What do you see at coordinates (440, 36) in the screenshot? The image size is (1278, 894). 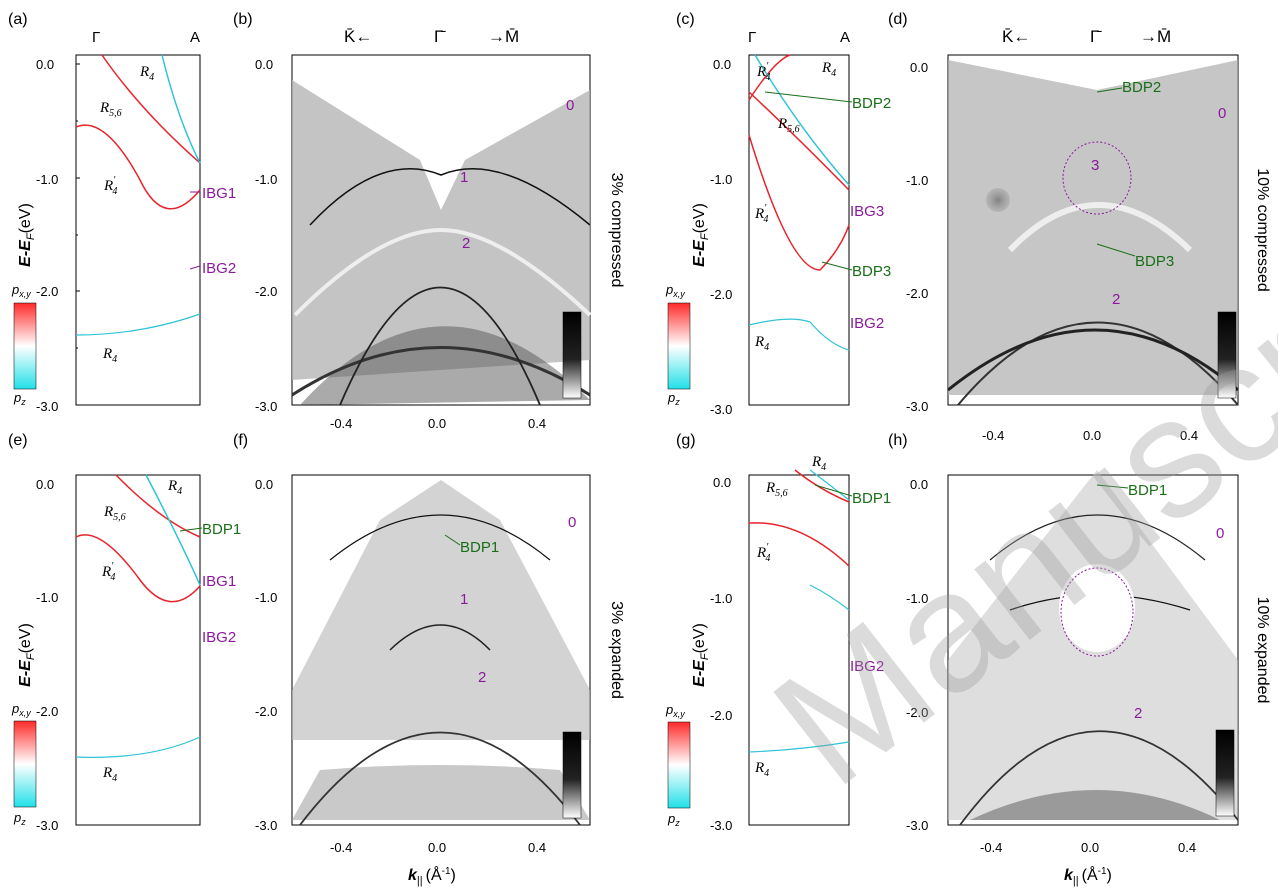 I see `gammabar-label: Γ̄` at bounding box center [440, 36].